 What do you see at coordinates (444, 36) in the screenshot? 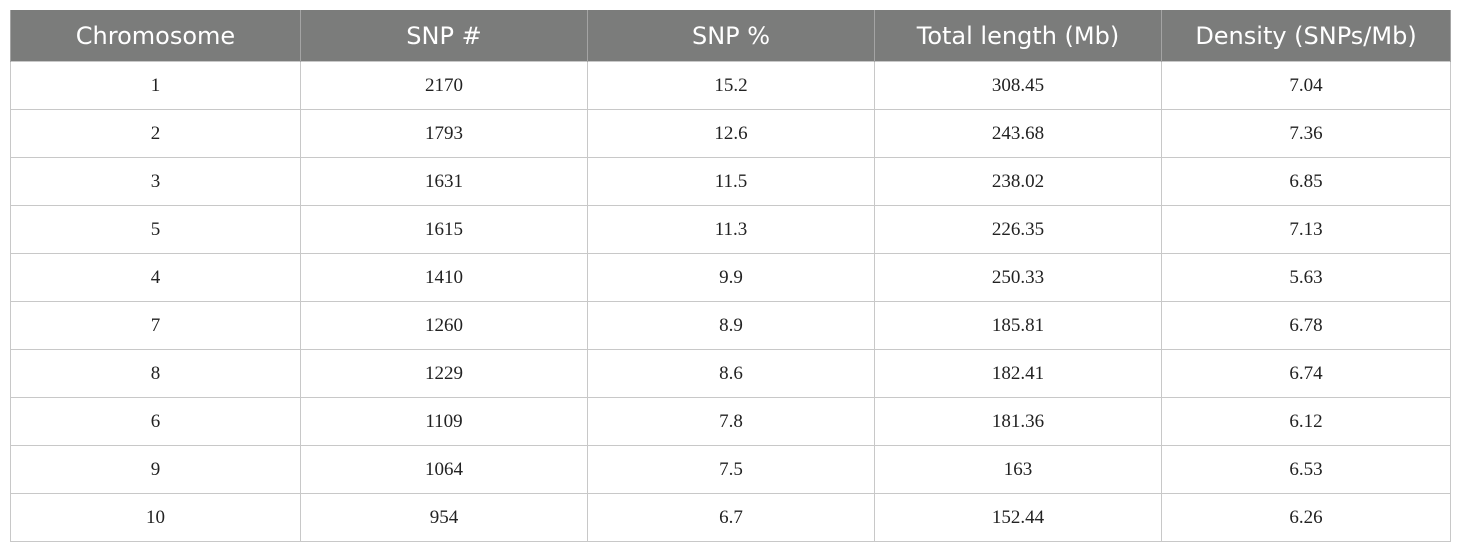
I see `header-snp-count: SNP #` at bounding box center [444, 36].